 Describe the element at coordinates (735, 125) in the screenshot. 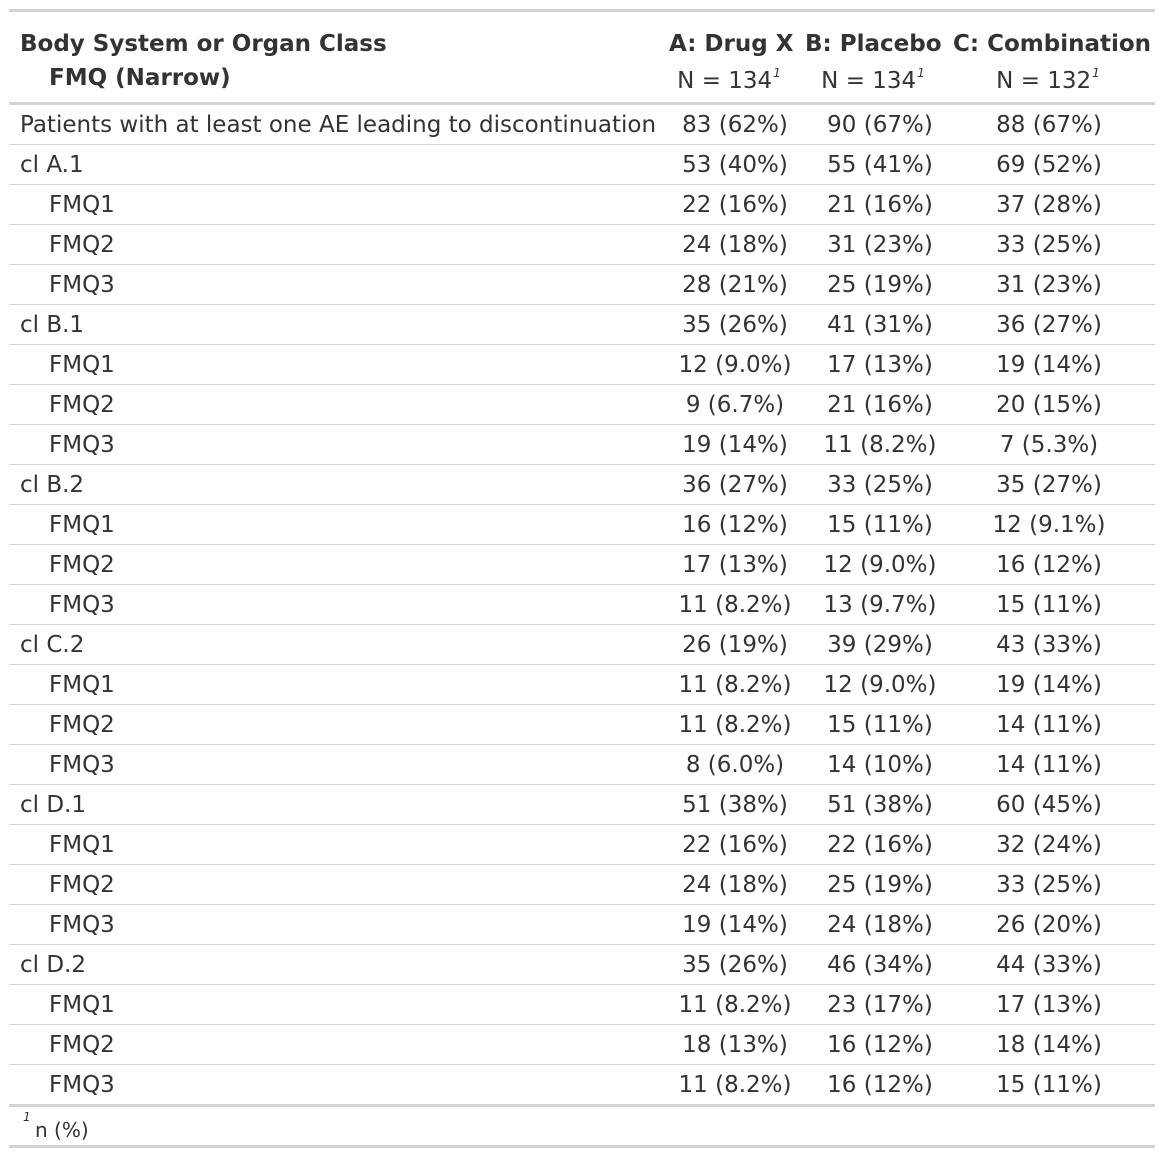

I see `cell-drug-x: 83 (62%)` at that location.